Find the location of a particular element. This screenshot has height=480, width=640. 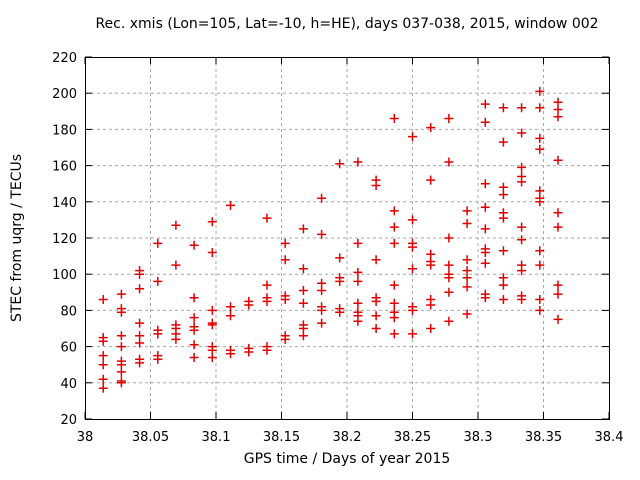

svg-text: 38.15 is located at coordinates (281, 437).